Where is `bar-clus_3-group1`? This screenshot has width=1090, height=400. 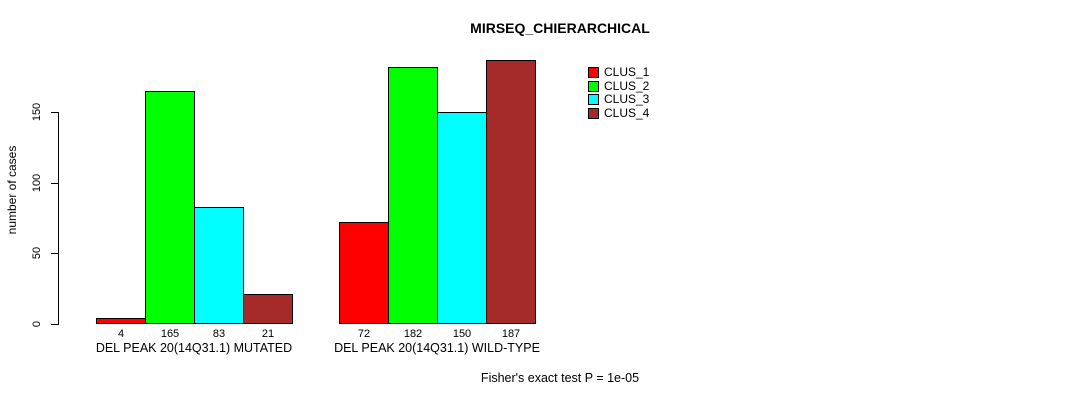 bar-clus_3-group1 is located at coordinates (219, 265).